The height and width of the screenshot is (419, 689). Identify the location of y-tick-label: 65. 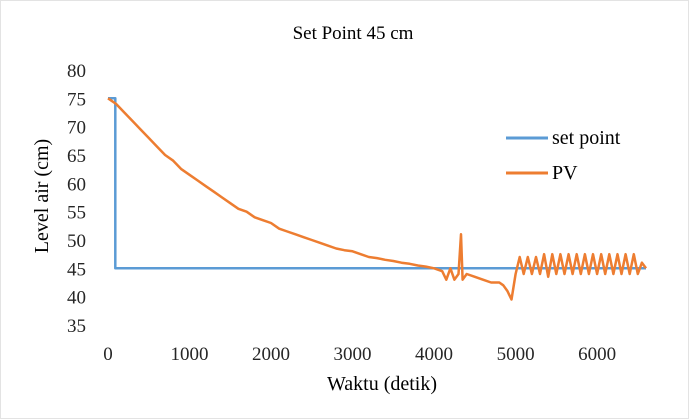
(76, 156).